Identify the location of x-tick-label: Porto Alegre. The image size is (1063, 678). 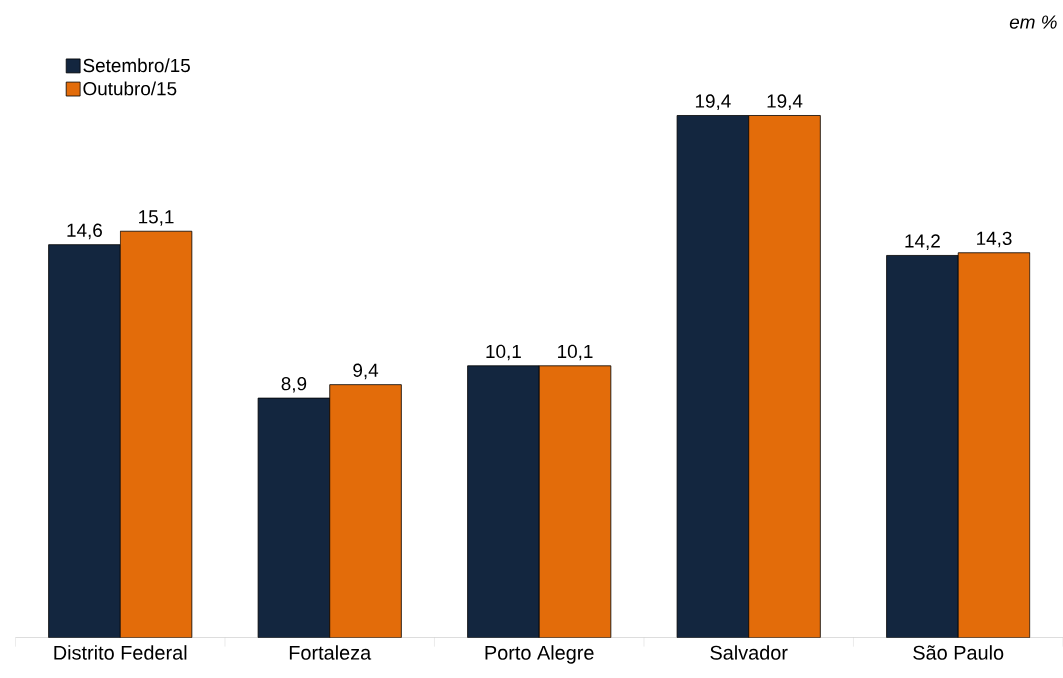
(539, 654).